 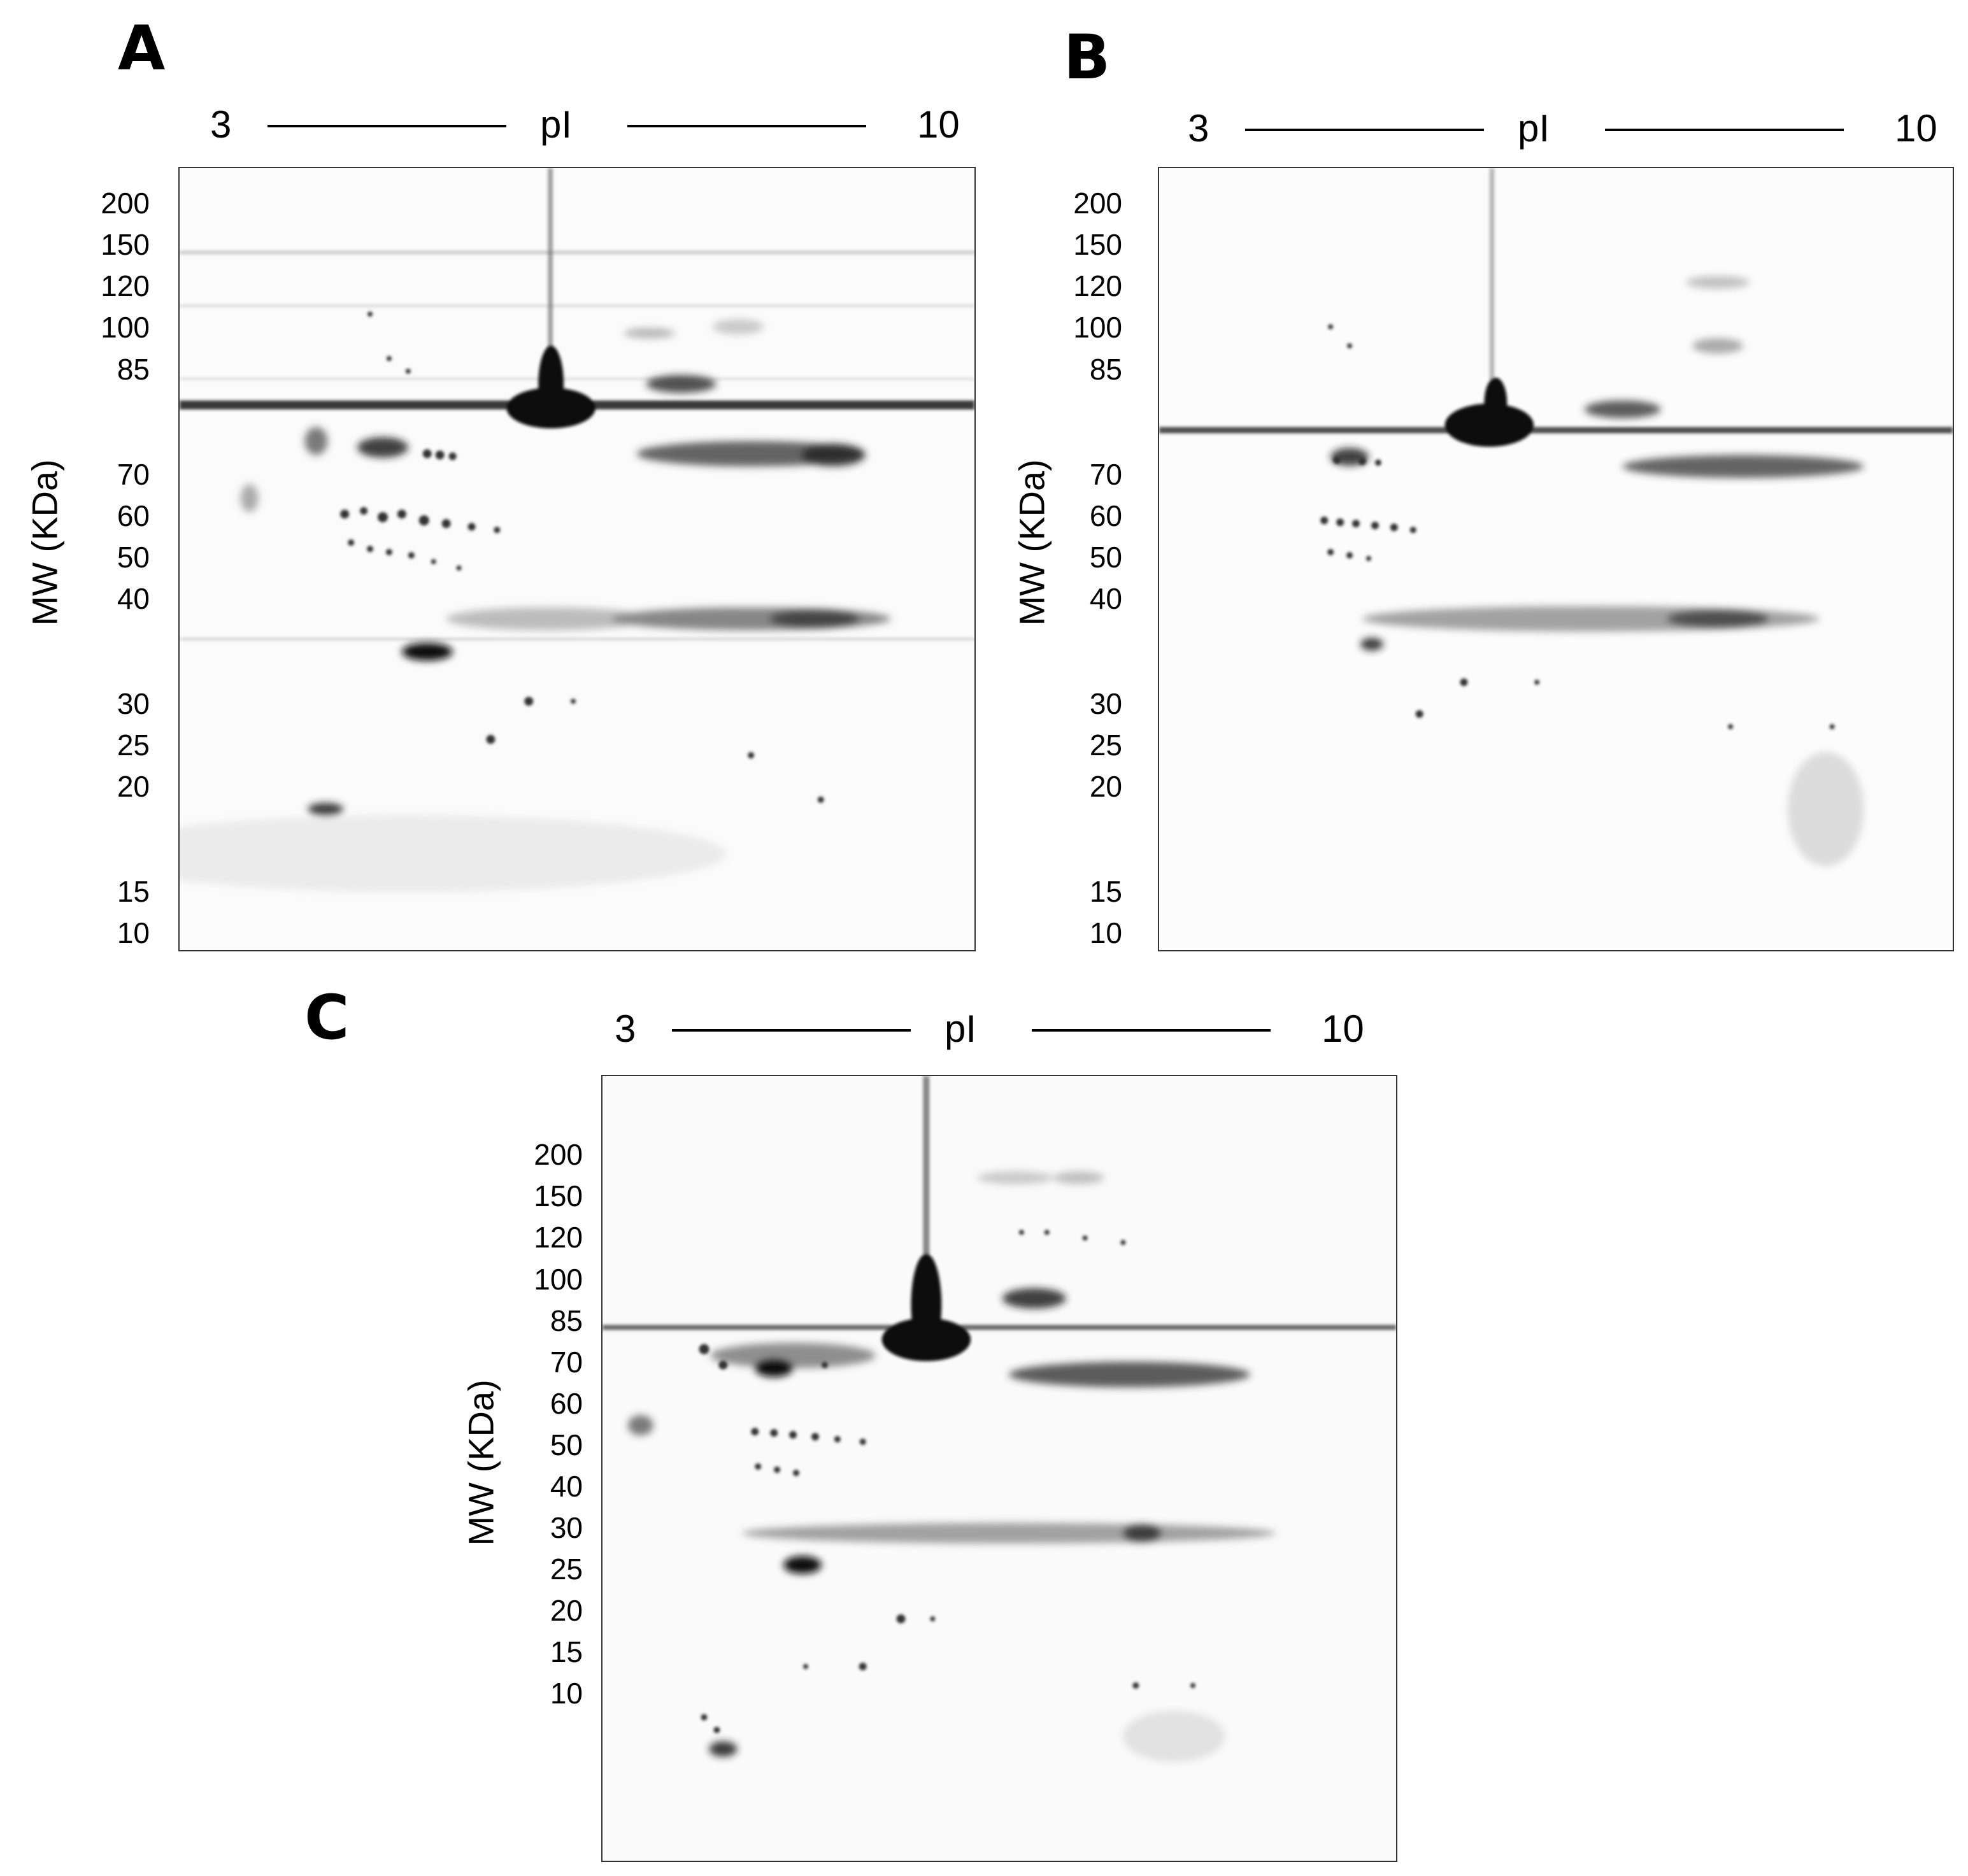 I want to click on panel-label: B, so click(x=1087, y=57).